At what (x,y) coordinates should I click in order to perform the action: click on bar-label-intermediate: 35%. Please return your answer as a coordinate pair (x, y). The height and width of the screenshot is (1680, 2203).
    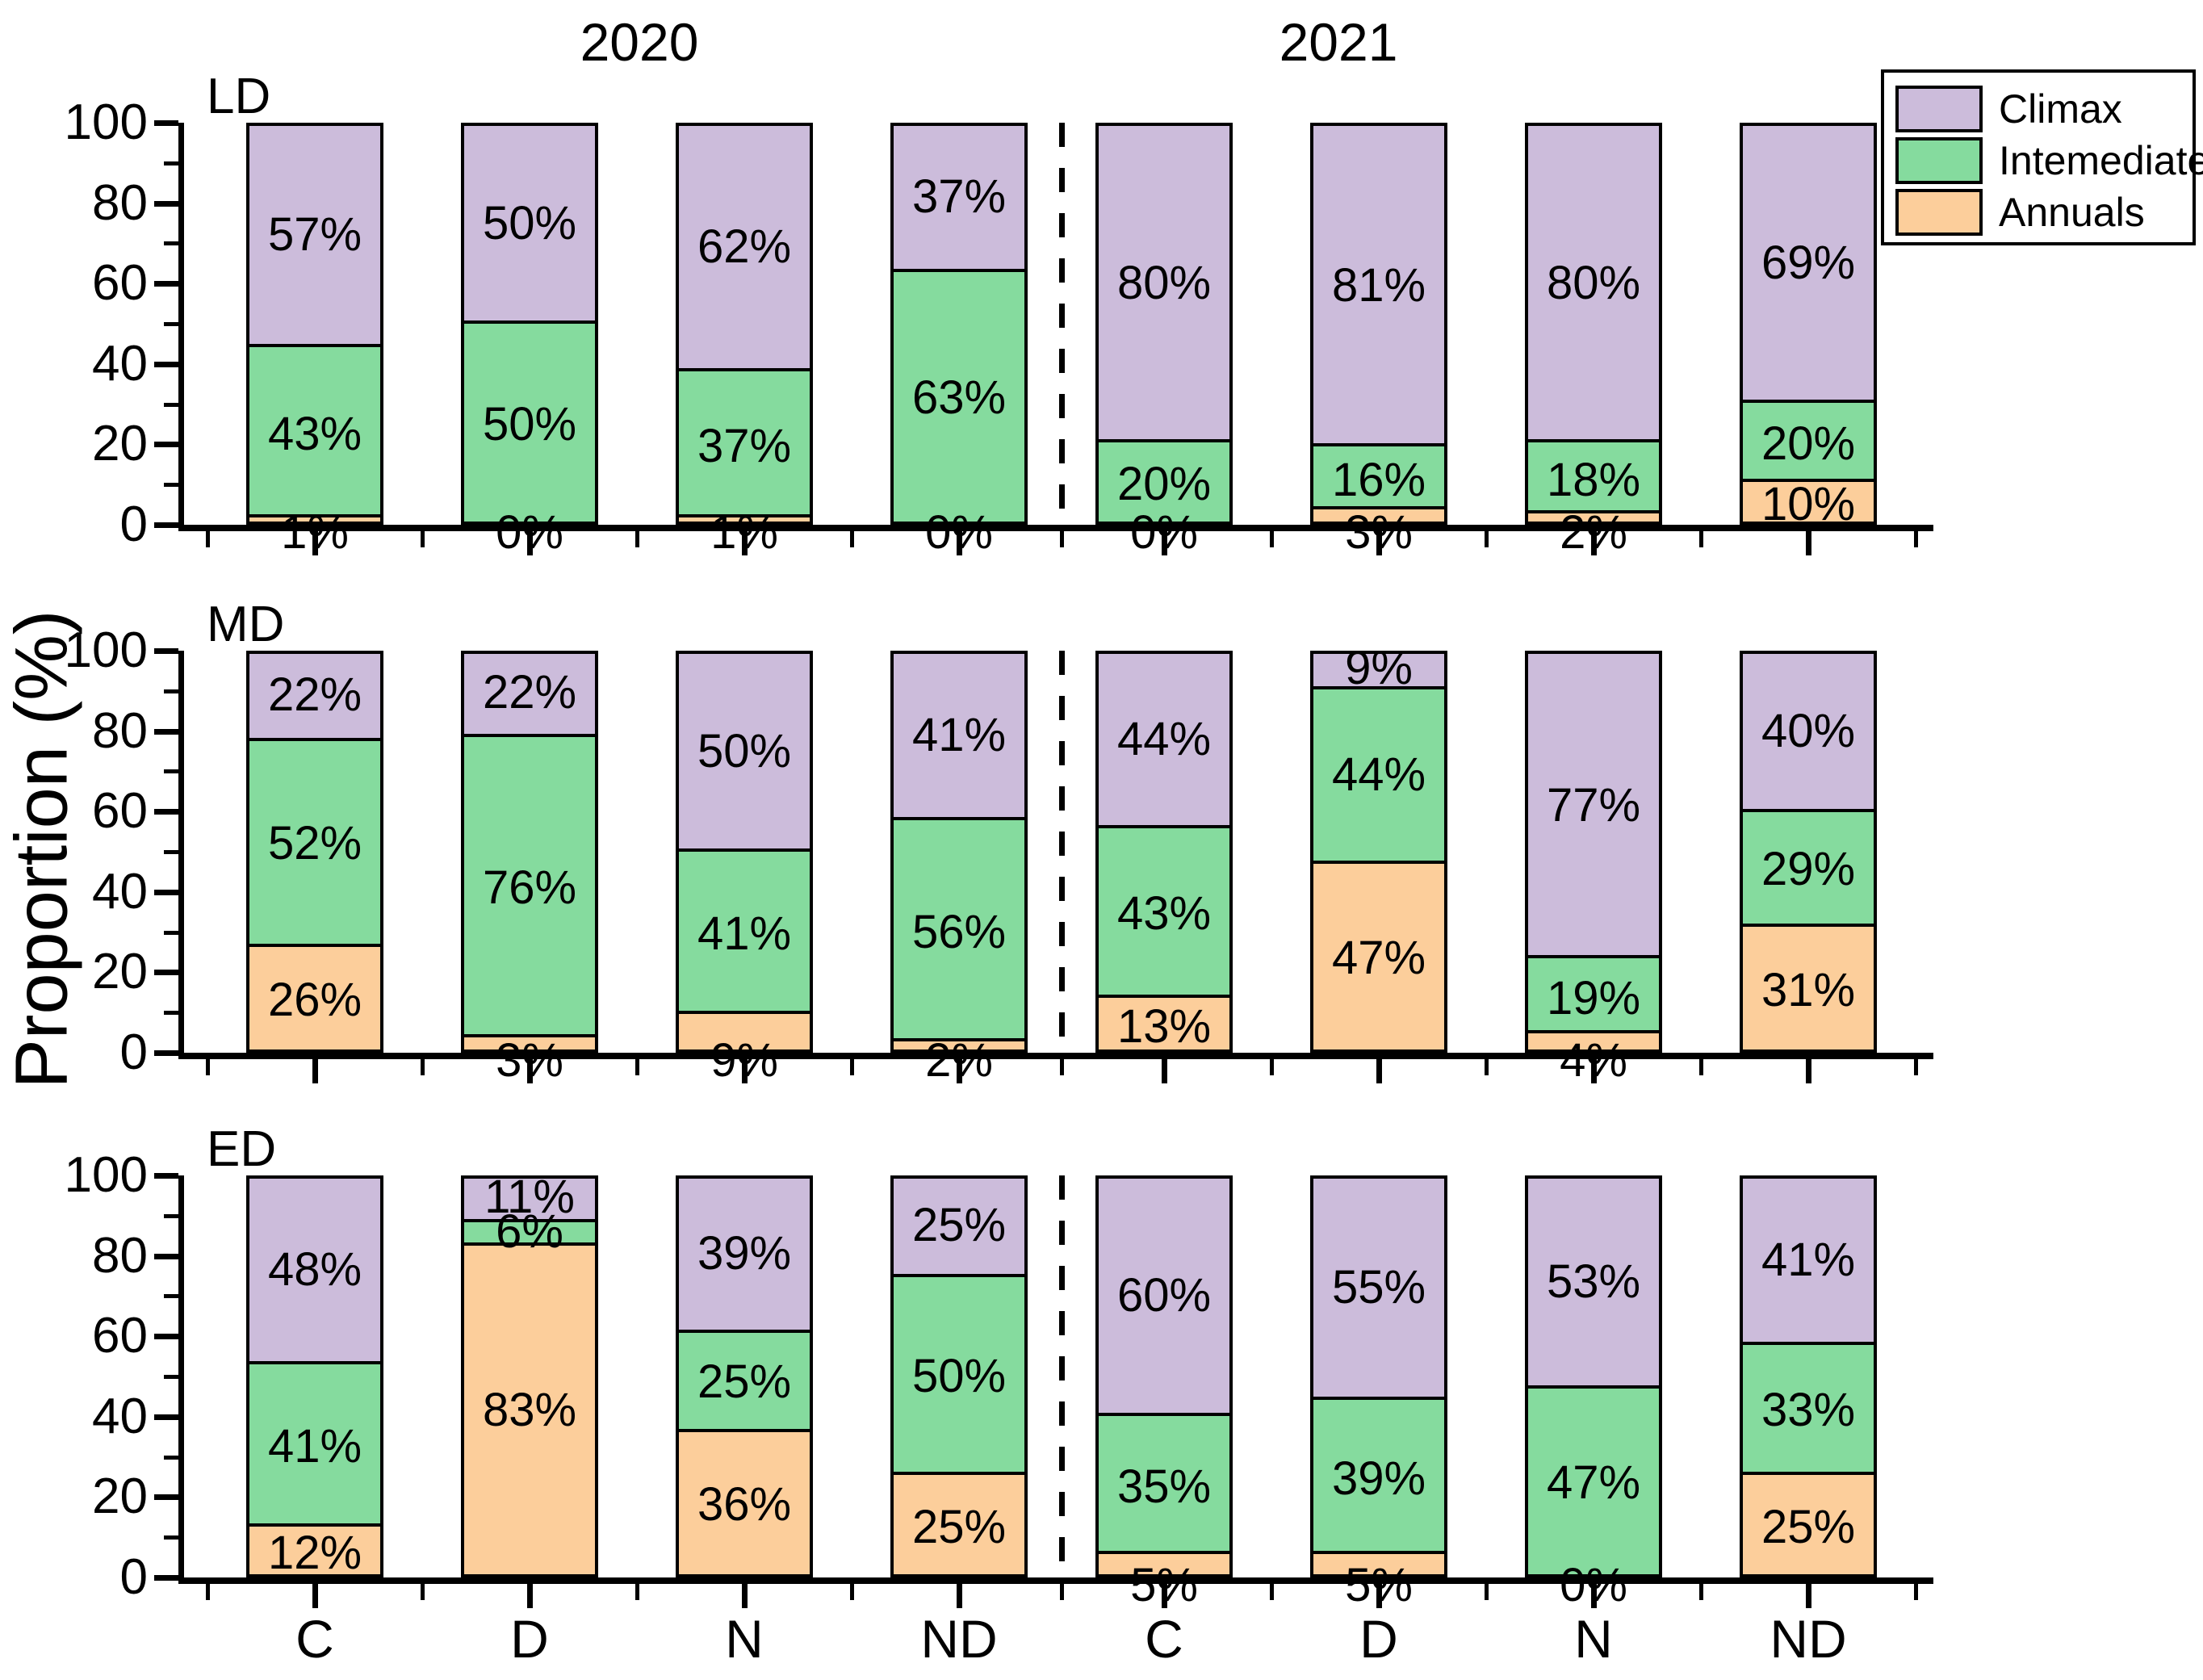
    Looking at the image, I should click on (1164, 1486).